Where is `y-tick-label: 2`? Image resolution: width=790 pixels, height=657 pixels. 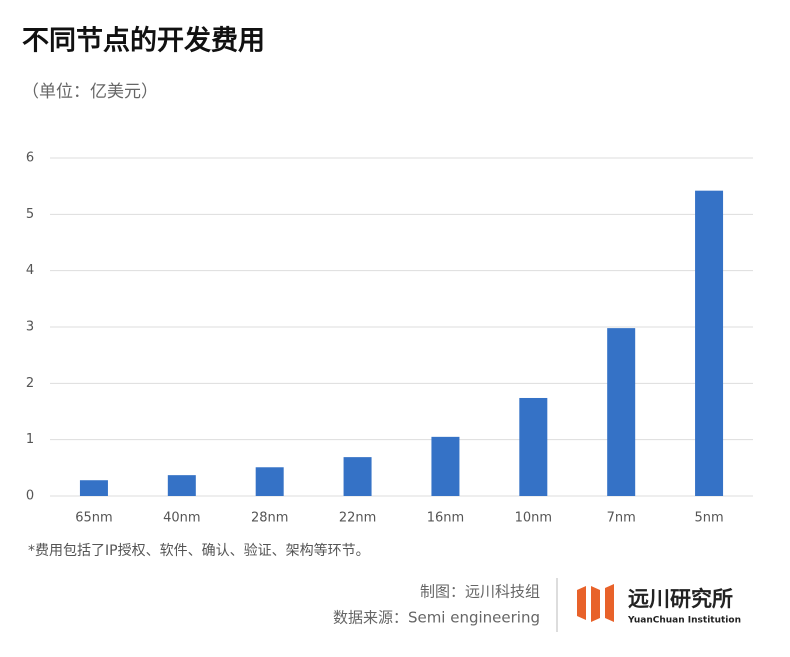 y-tick-label: 2 is located at coordinates (30, 383).